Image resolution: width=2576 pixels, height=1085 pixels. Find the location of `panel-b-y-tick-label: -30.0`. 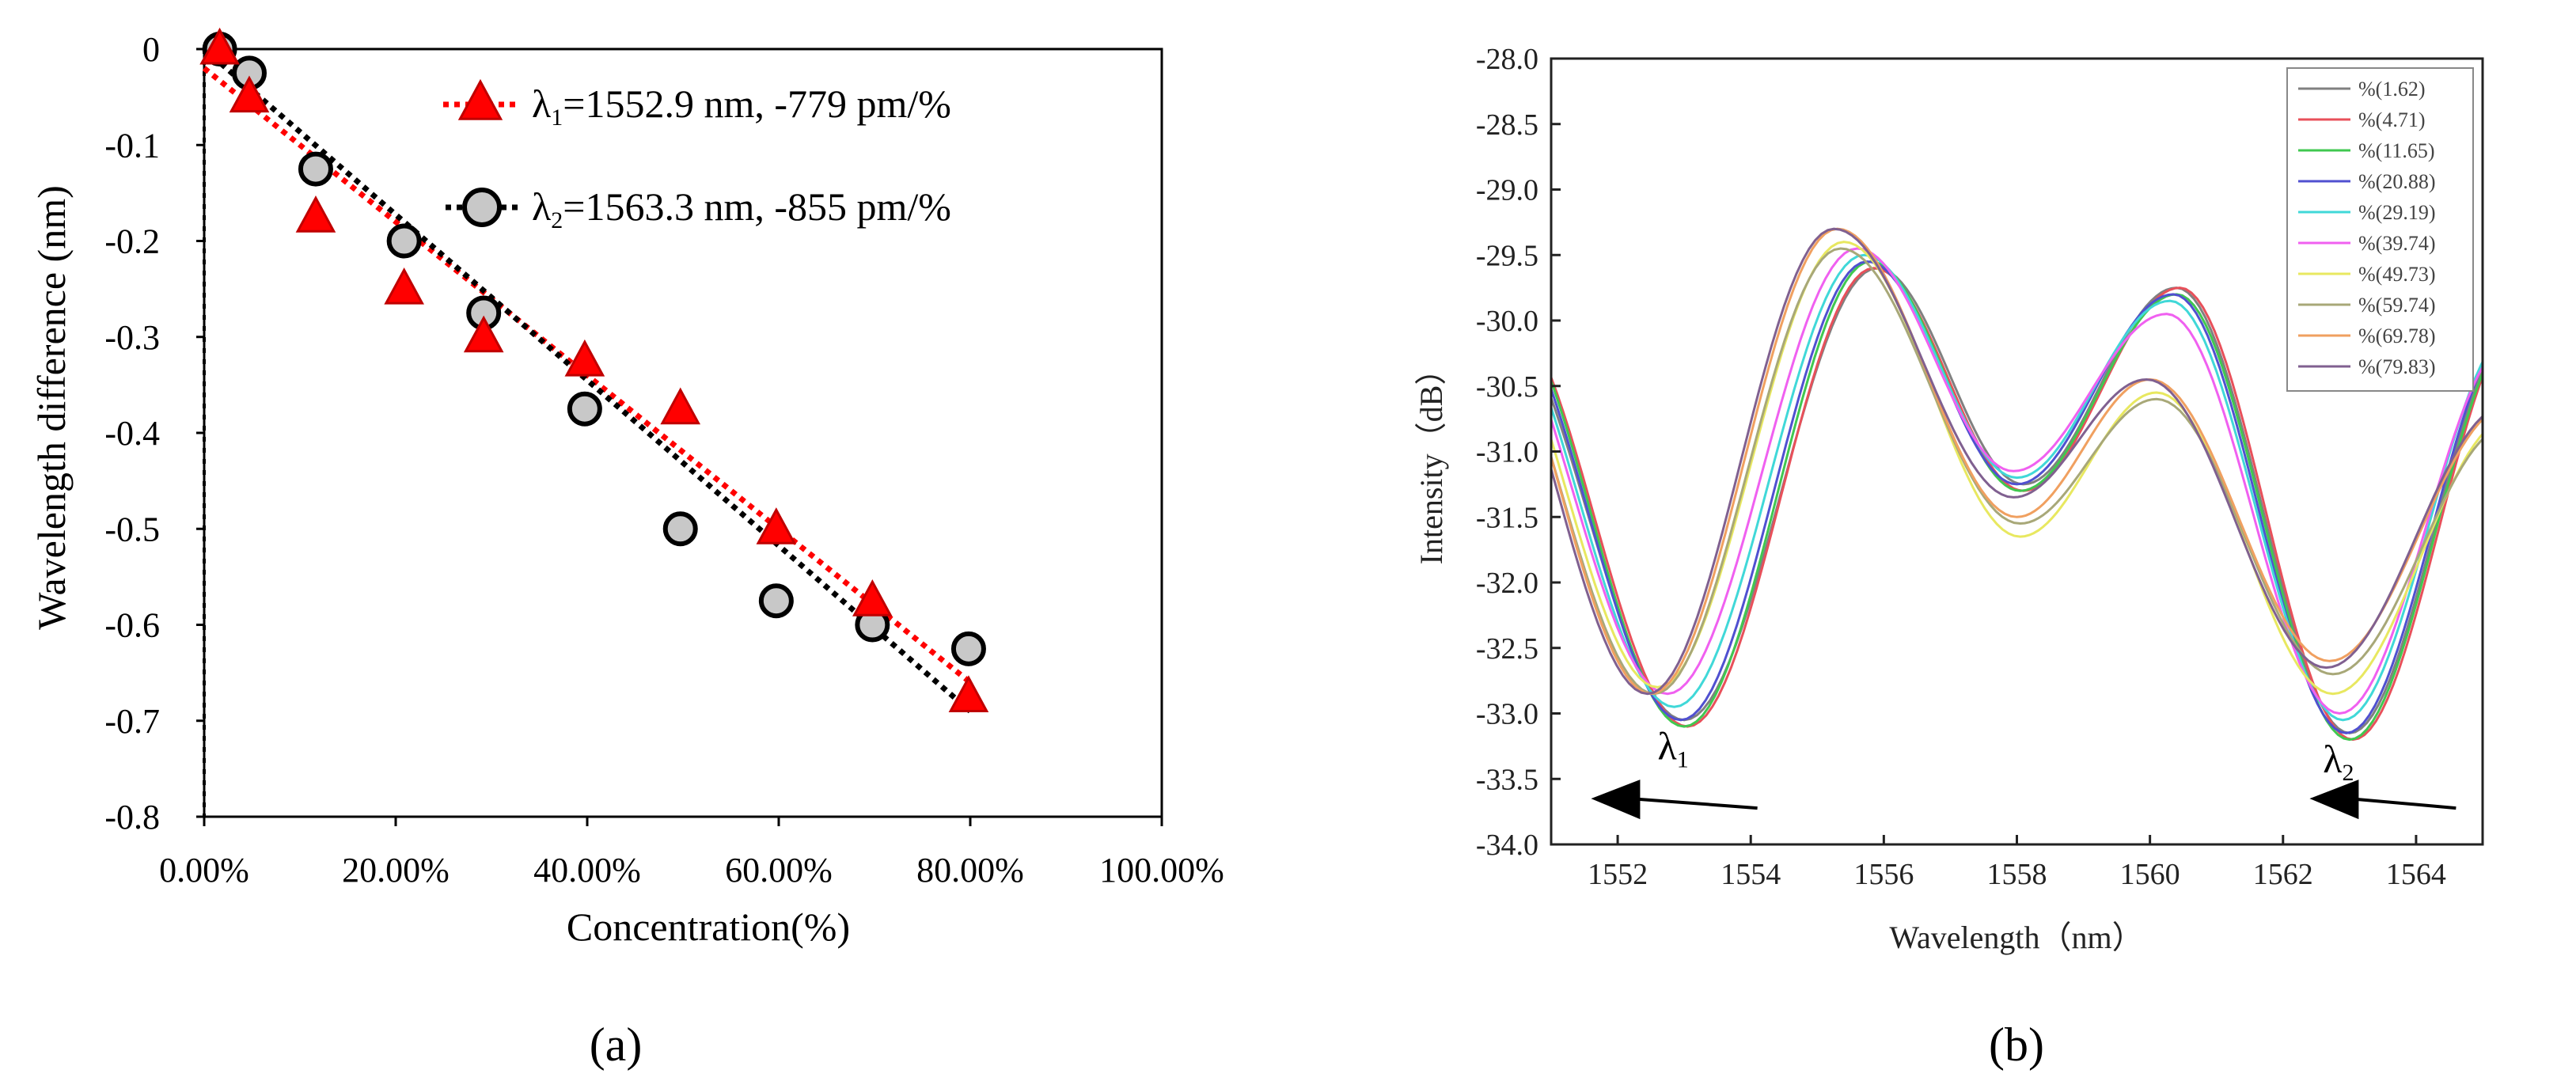

panel-b-y-tick-label: -30.0 is located at coordinates (1507, 321).